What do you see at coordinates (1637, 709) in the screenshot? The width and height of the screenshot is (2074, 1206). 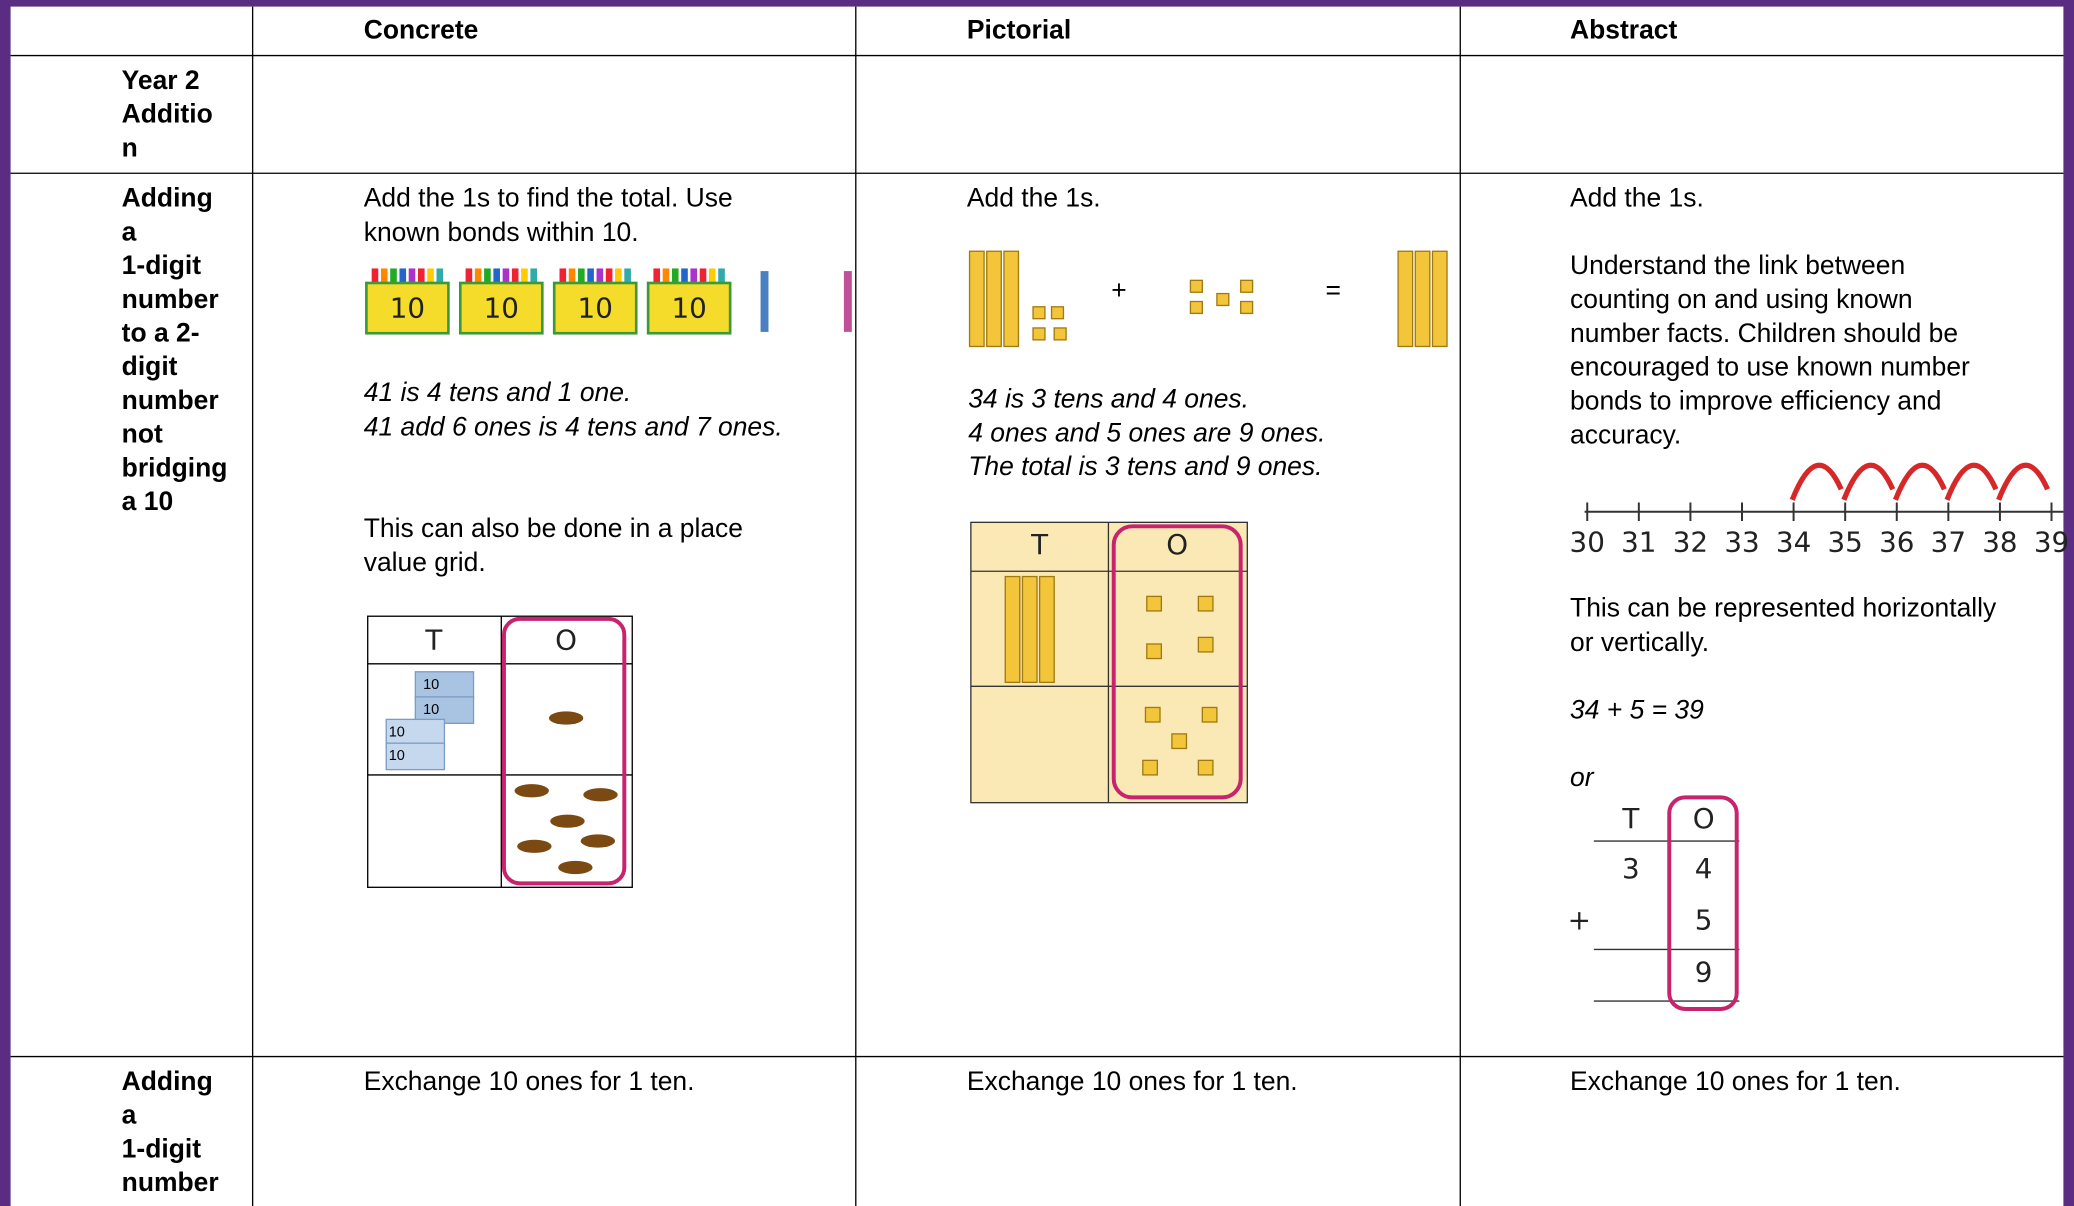 I see `equation: 34 + 5 = 39` at bounding box center [1637, 709].